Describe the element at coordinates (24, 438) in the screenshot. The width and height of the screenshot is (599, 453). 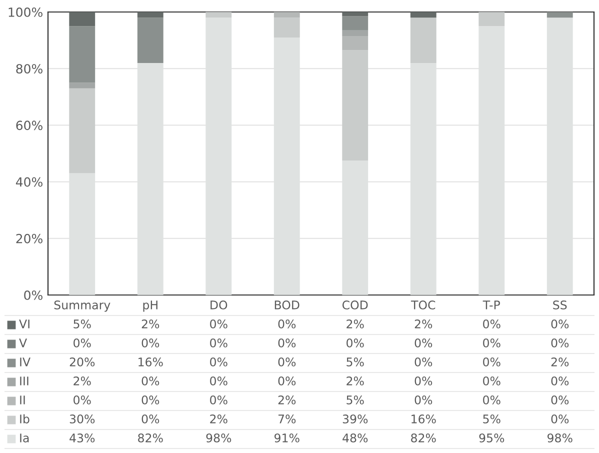
I see `legend-label: Ia` at that location.